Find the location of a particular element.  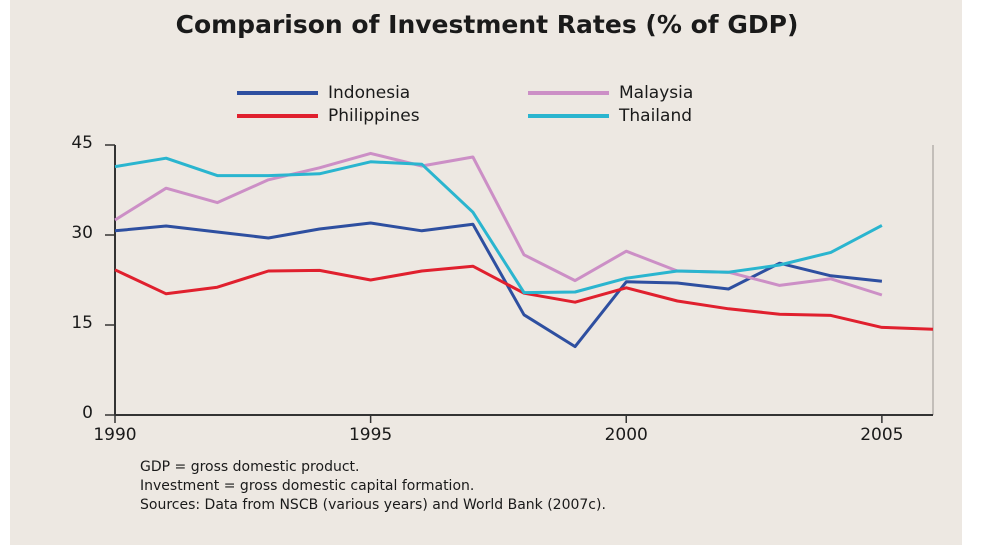

x-tick-label: 2005 is located at coordinates (881, 435).